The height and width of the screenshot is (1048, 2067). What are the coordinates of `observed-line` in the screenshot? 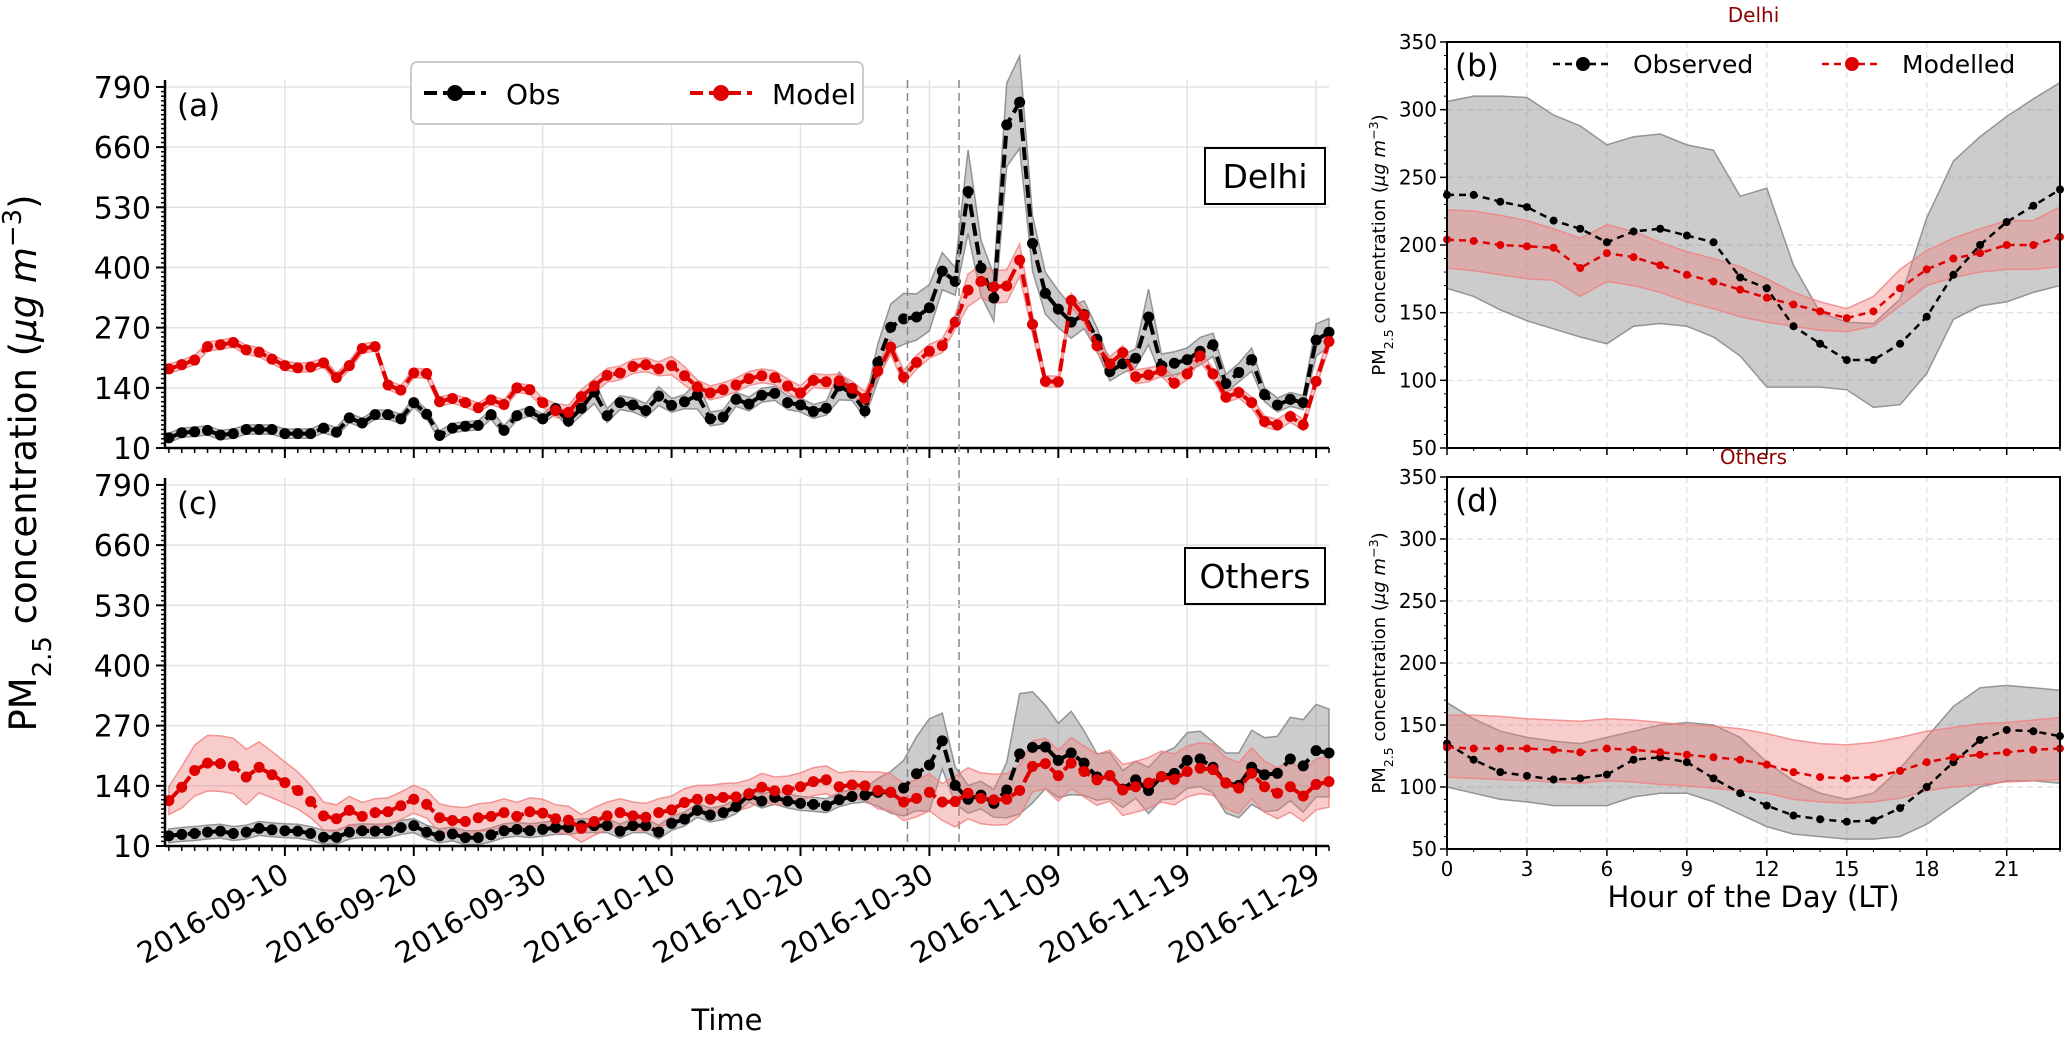 It's located at (1754, 275).